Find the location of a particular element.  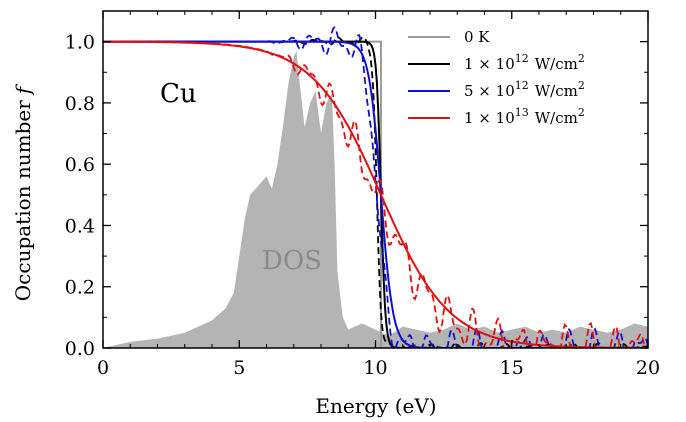

y-tick-label: 0.6 is located at coordinates (80, 165).